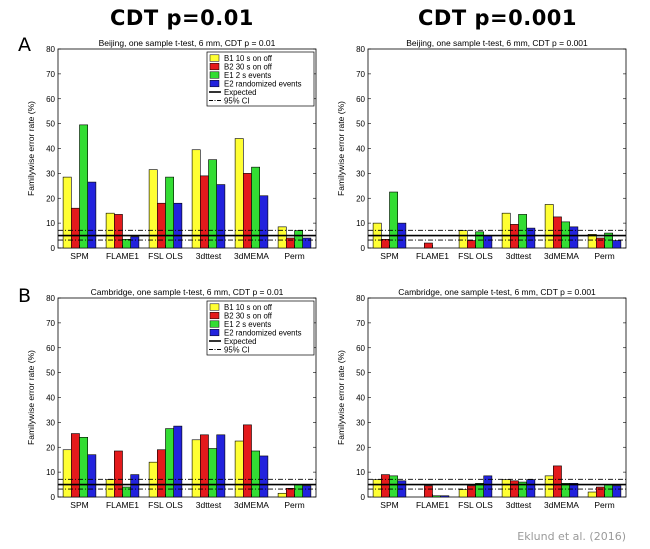  I want to click on legend-swatch, so click(214, 58).